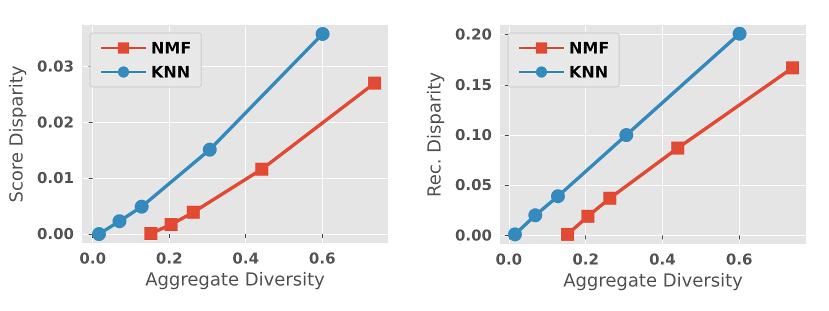  What do you see at coordinates (17, 133) in the screenshot?
I see `y-axis-title: Score Disparity` at bounding box center [17, 133].